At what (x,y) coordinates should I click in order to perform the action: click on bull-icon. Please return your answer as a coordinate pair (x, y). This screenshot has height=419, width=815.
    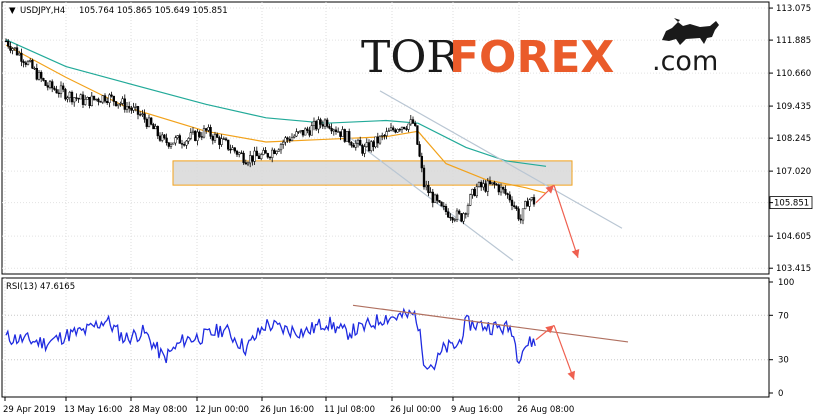
    Looking at the image, I should click on (690, 31).